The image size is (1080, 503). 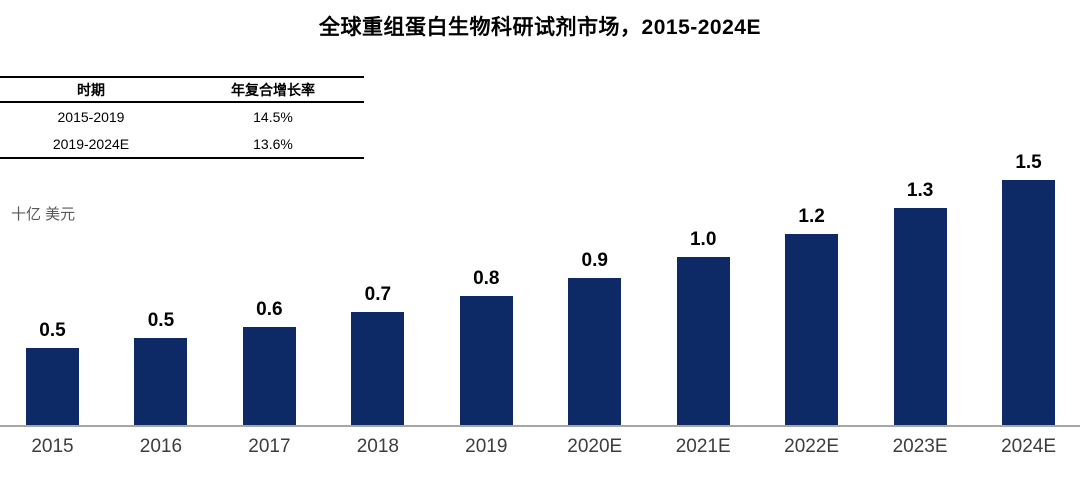 What do you see at coordinates (273, 143) in the screenshot?
I see `cagr-rate-2019-2024e: 13.6%` at bounding box center [273, 143].